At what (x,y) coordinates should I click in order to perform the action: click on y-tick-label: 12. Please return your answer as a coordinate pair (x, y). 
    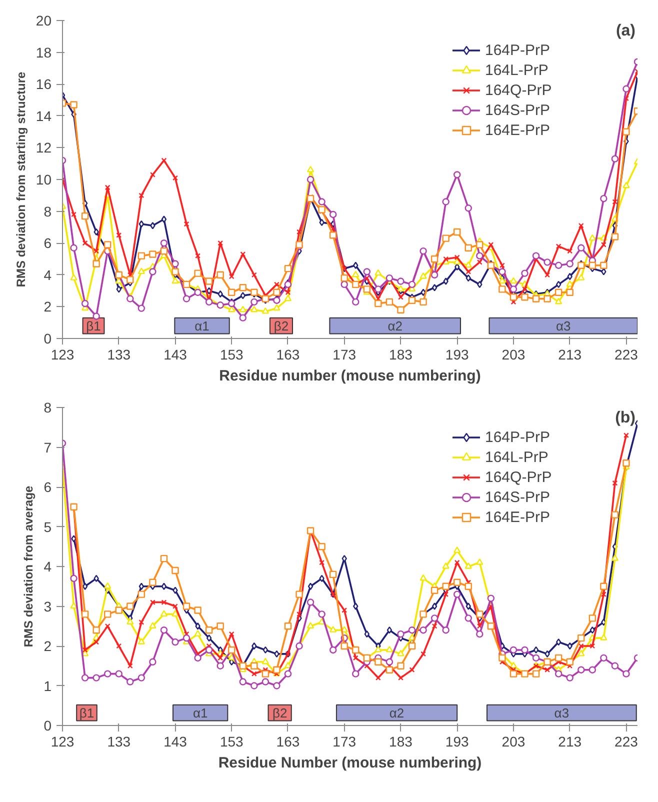
    Looking at the image, I should click on (44, 148).